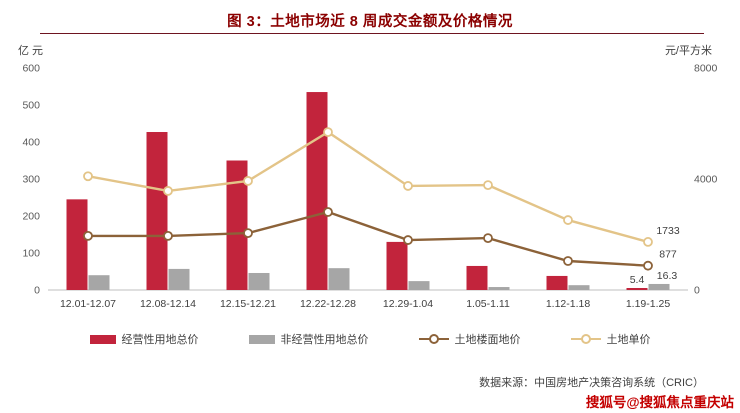  I want to click on watermark-text: 搜狐号@搜狐焦点重庆站, so click(659, 402).